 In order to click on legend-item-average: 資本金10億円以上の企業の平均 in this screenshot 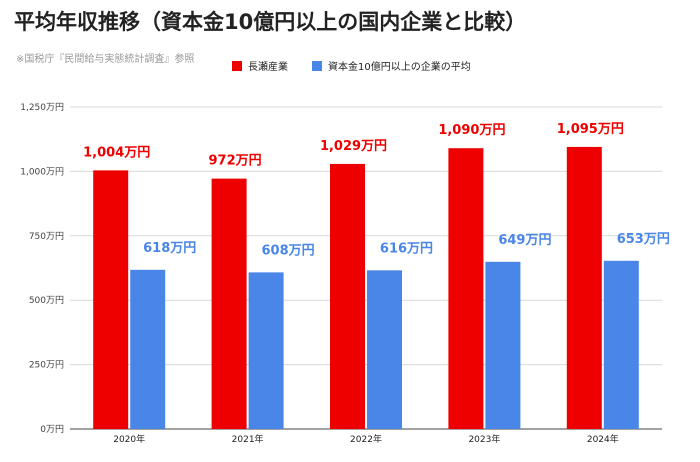, I will do `click(391, 65)`.